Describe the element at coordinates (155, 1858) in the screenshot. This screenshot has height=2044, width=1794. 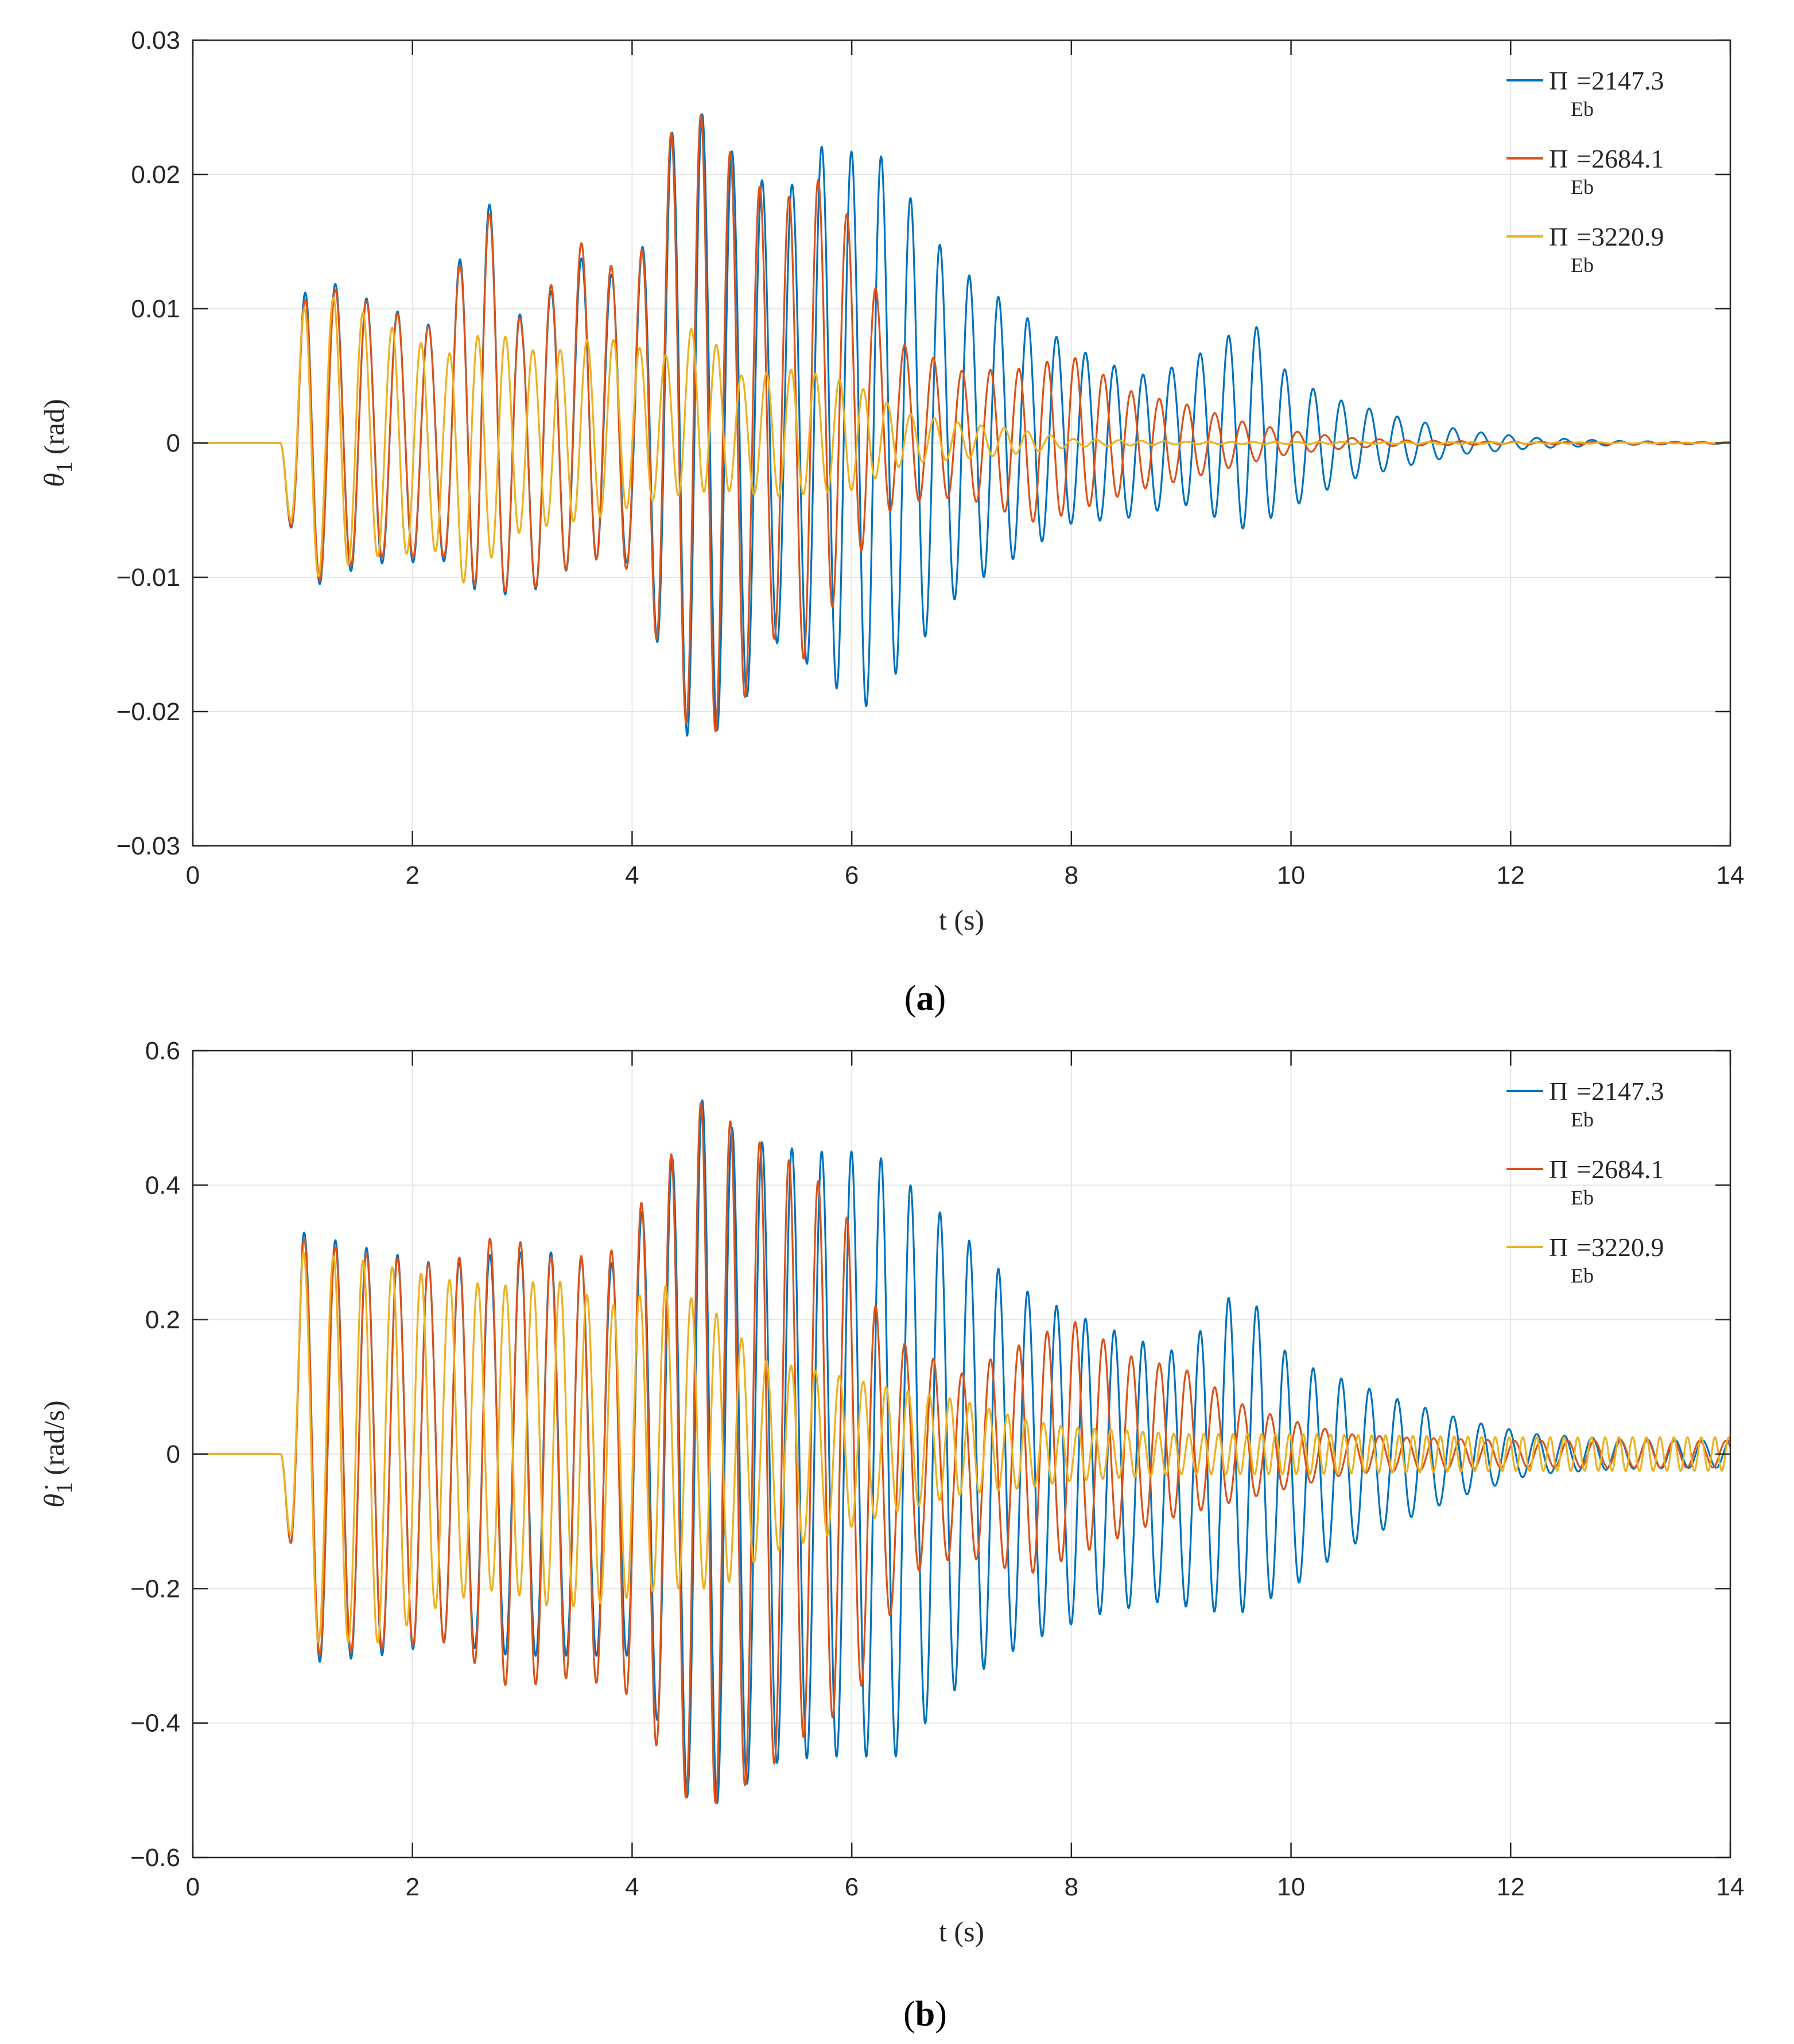
I see `y-tick-label: −0.6` at that location.